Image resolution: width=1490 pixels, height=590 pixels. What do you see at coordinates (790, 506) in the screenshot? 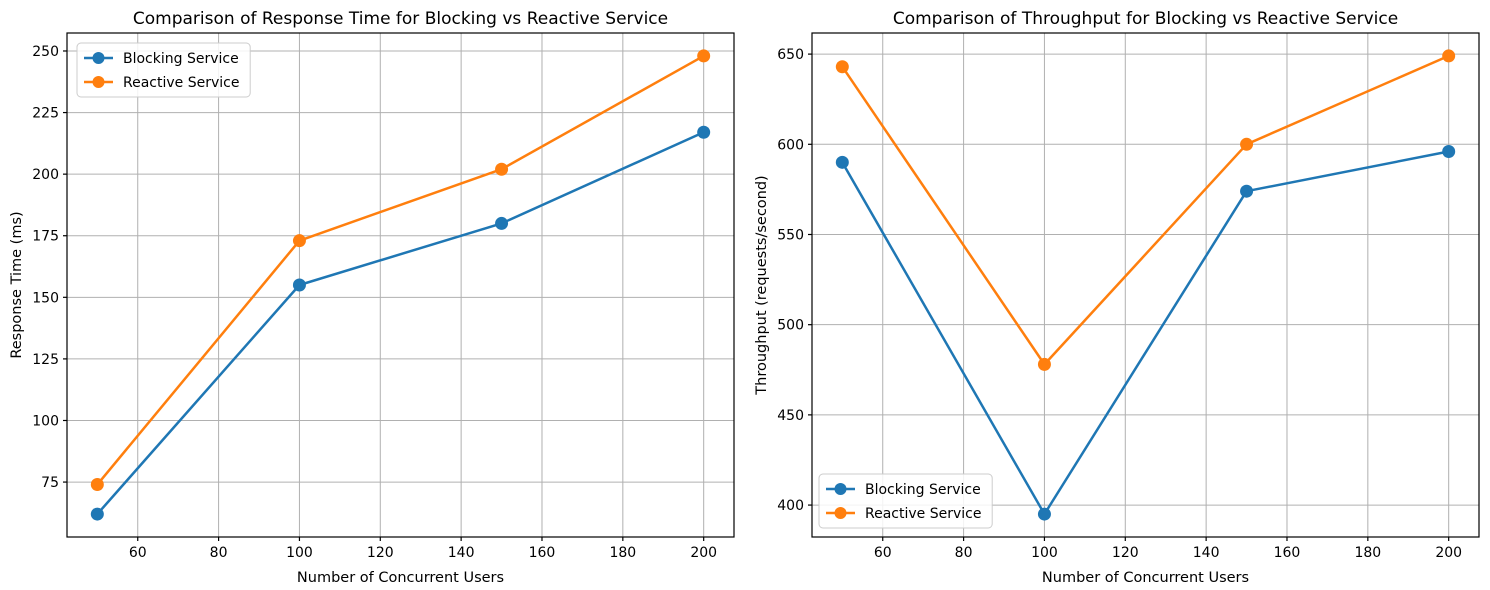
I see `y-tick-label: 400` at bounding box center [790, 506].